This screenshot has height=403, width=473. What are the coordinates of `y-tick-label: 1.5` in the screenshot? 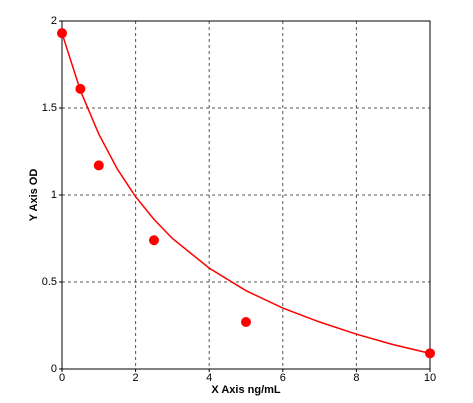 It's located at (49, 108).